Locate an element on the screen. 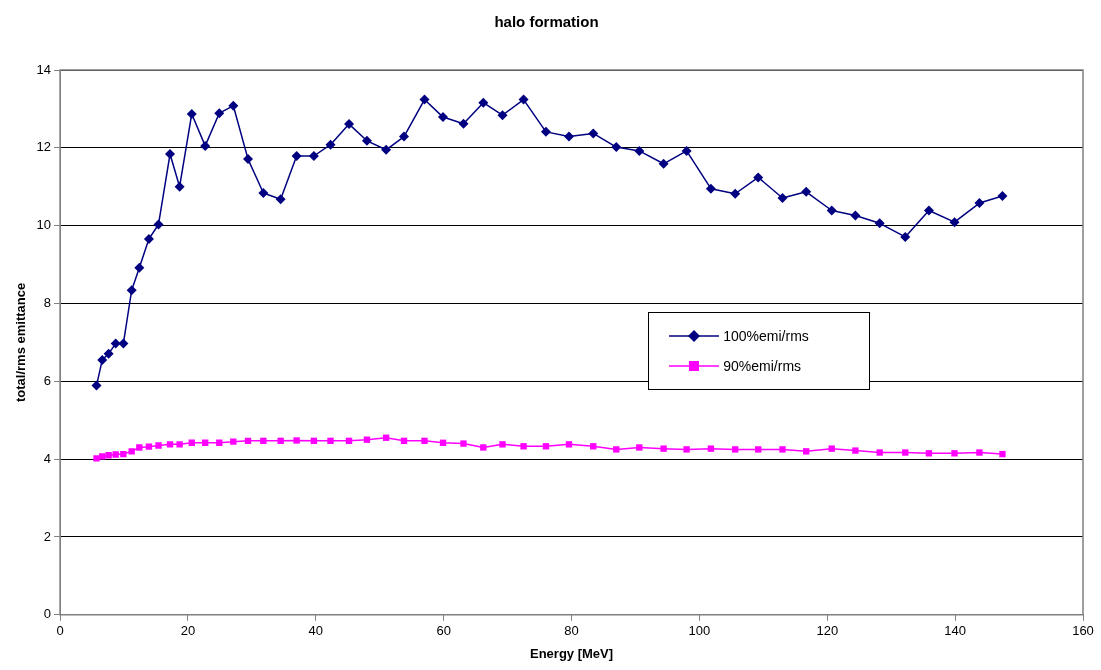 This screenshot has width=1101, height=670. x-tick-label: 0 is located at coordinates (60, 631).